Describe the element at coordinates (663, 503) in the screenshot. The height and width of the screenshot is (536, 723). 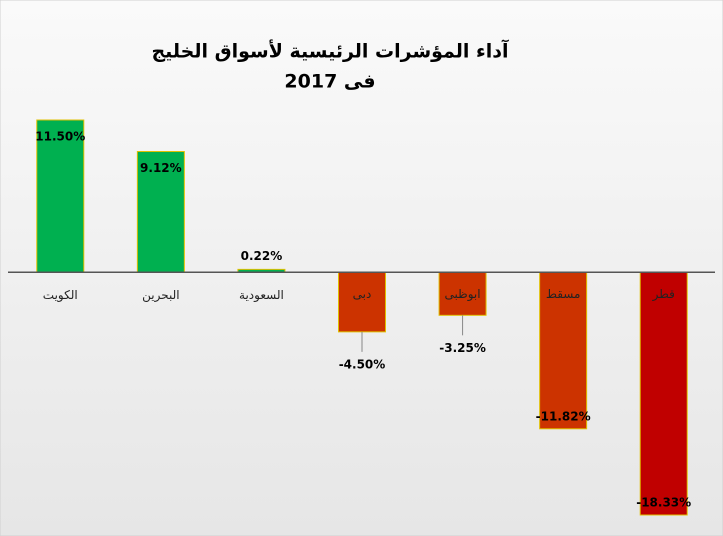
I see `value-label: -18.33%` at that location.